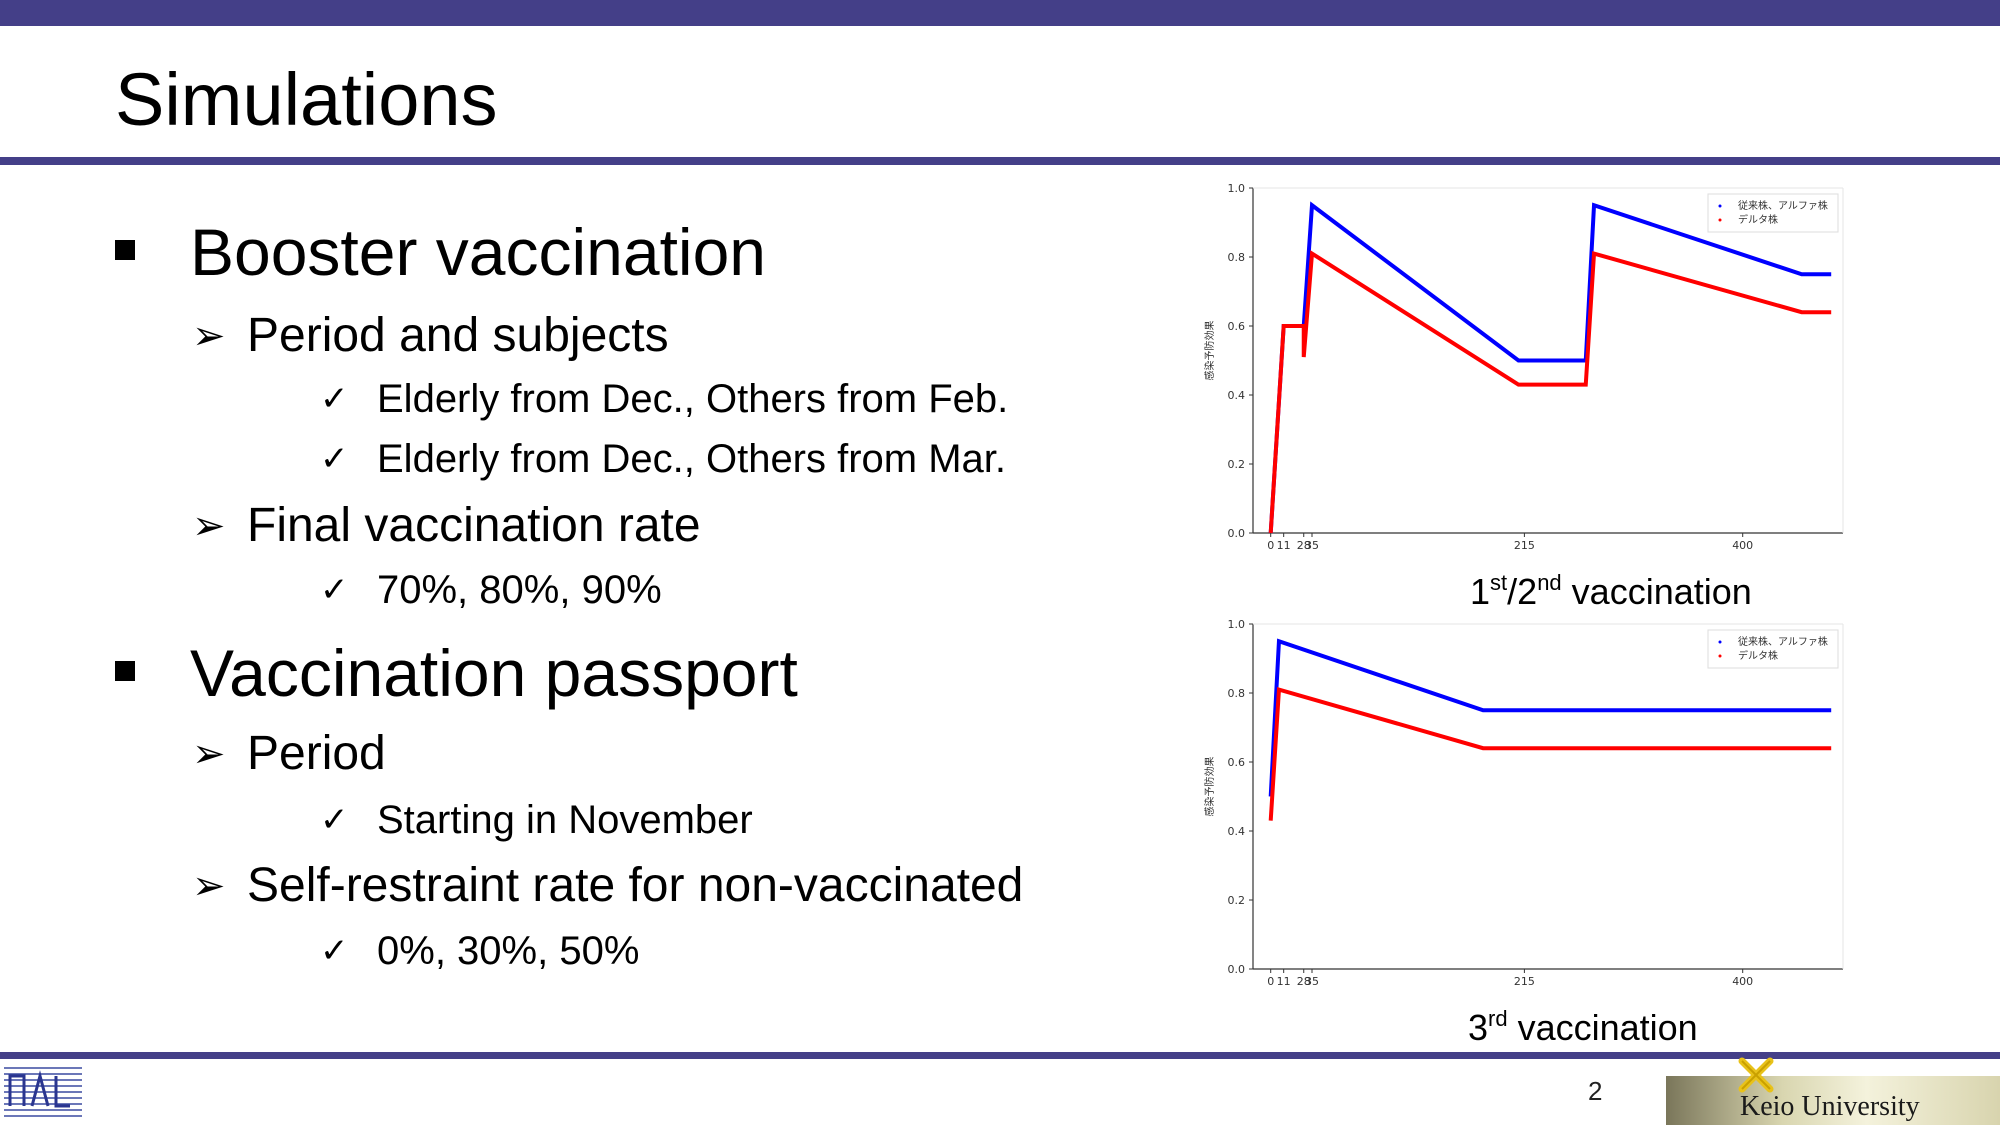  I want to click on lab-logo-icon, so click(43, 1092).